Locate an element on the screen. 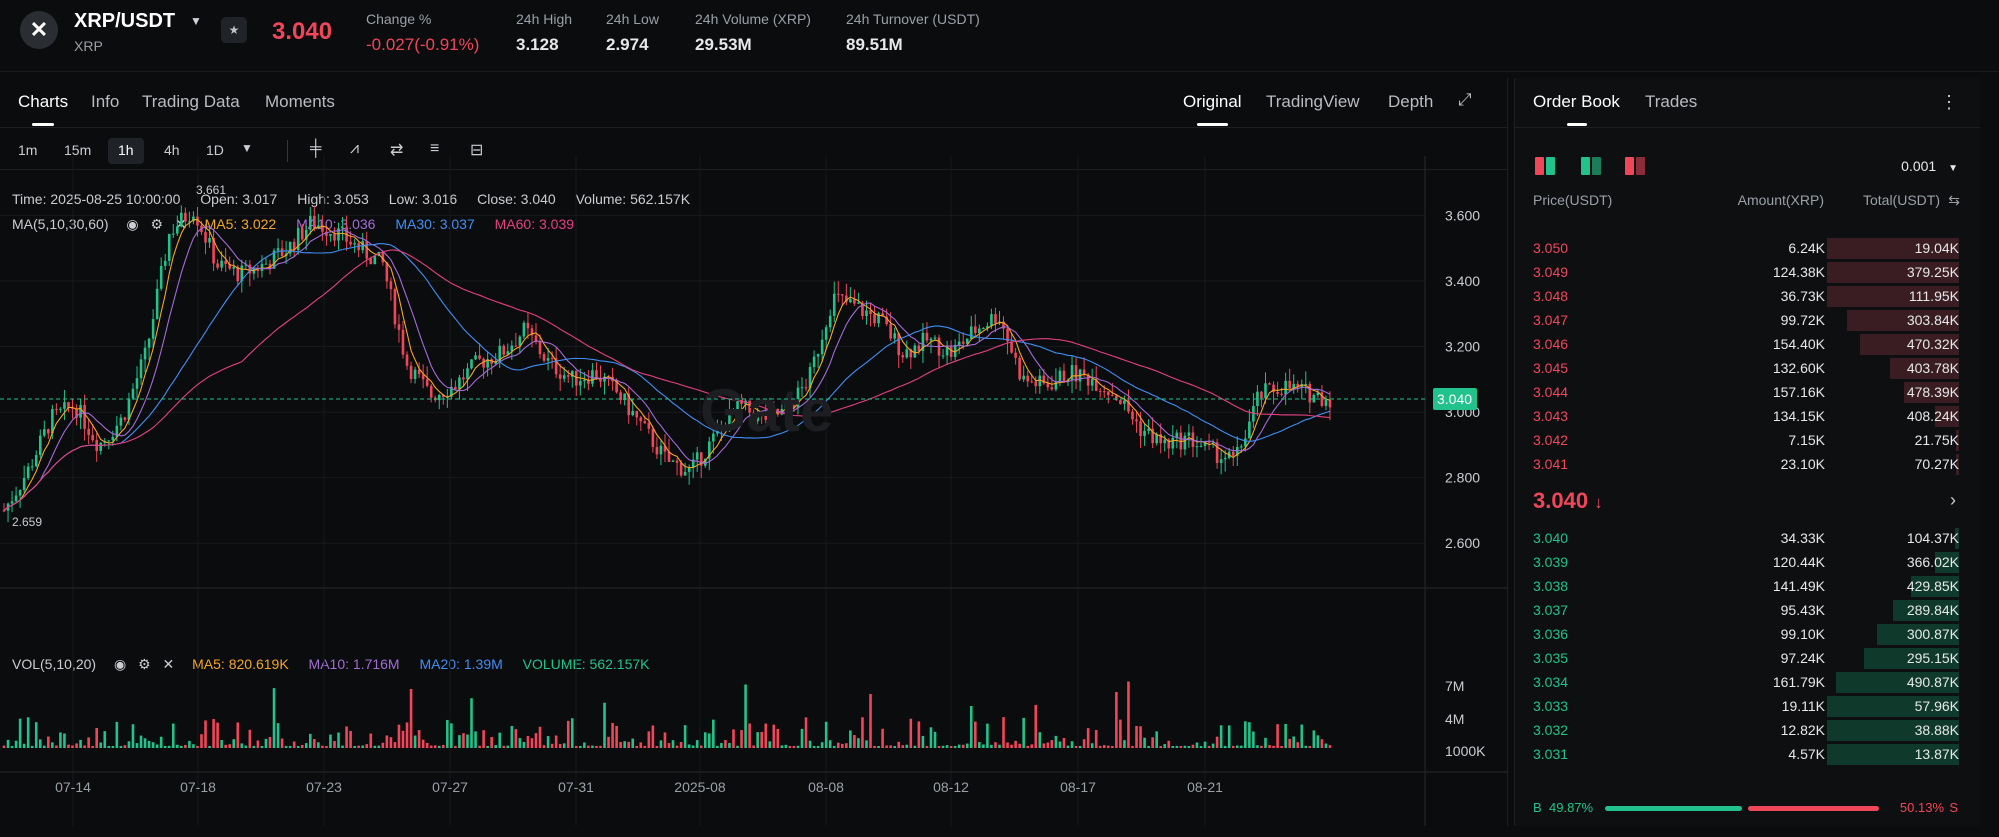 The width and height of the screenshot is (1999, 837). ask-row: 3.048 36.73K 111.95K is located at coordinates (1748, 296).